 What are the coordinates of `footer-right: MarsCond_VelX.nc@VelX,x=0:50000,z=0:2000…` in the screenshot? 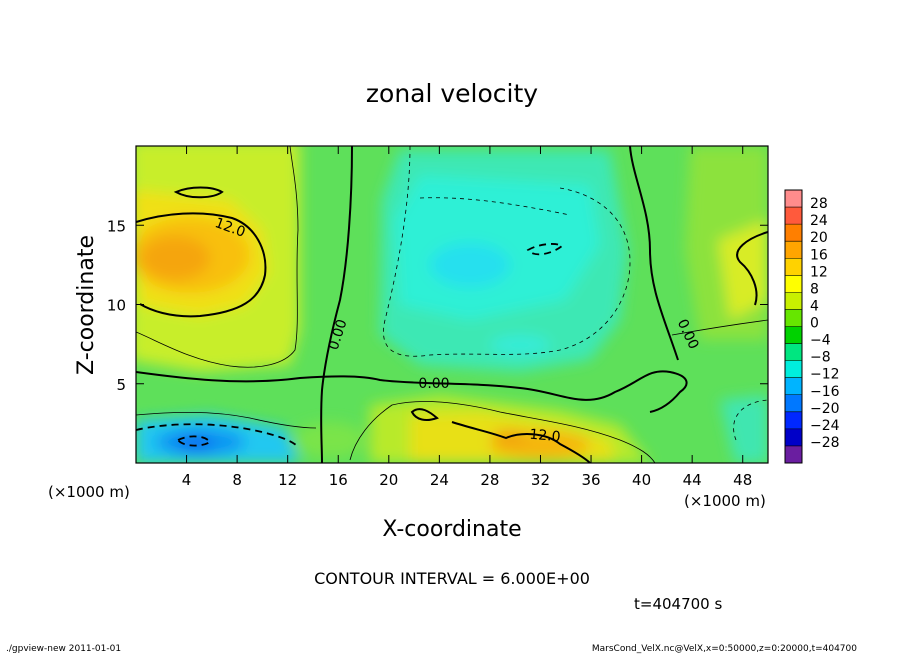 It's located at (724, 649).